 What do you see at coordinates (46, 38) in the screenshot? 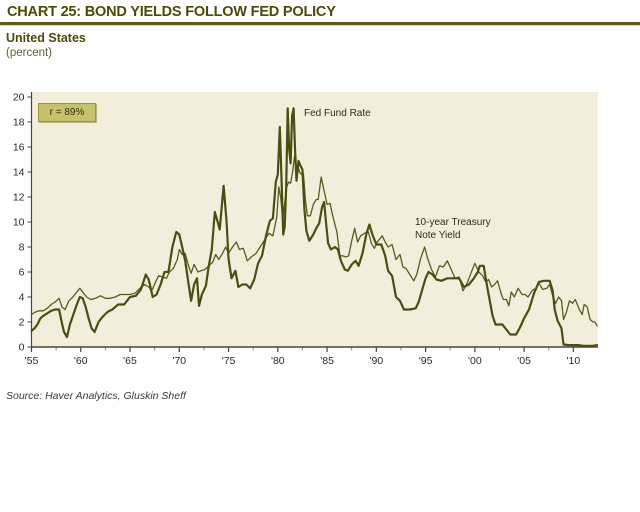
I see `region-subtitle: United States` at bounding box center [46, 38].